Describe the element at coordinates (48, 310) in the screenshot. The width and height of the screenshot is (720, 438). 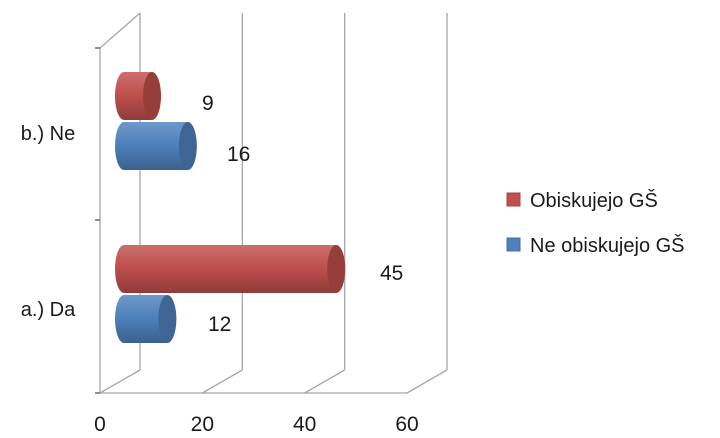
I see `category-label: a.) Da` at that location.